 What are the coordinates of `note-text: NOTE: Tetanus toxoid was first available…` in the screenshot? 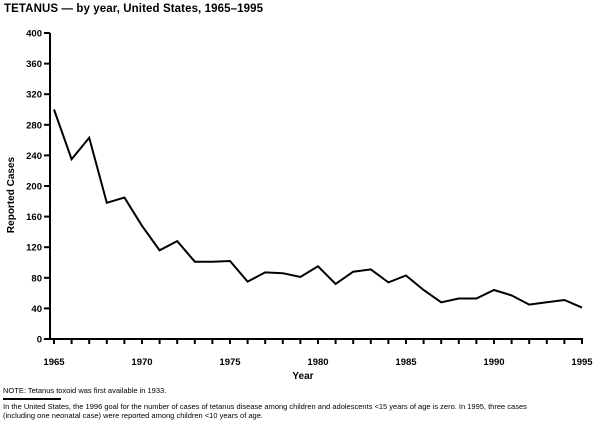 It's located at (85, 390).